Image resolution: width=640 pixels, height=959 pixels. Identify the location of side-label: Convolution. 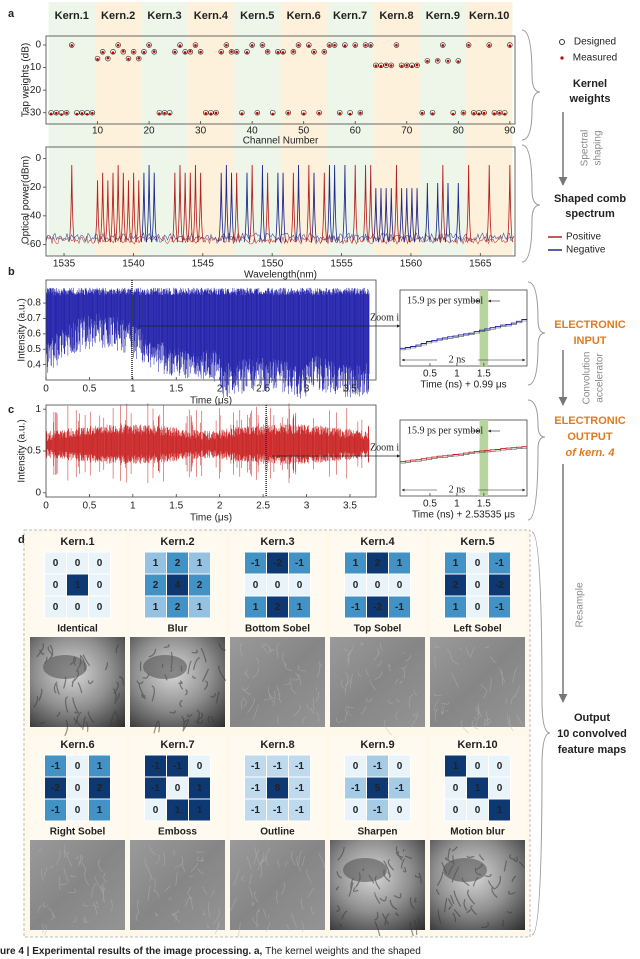
(587, 378).